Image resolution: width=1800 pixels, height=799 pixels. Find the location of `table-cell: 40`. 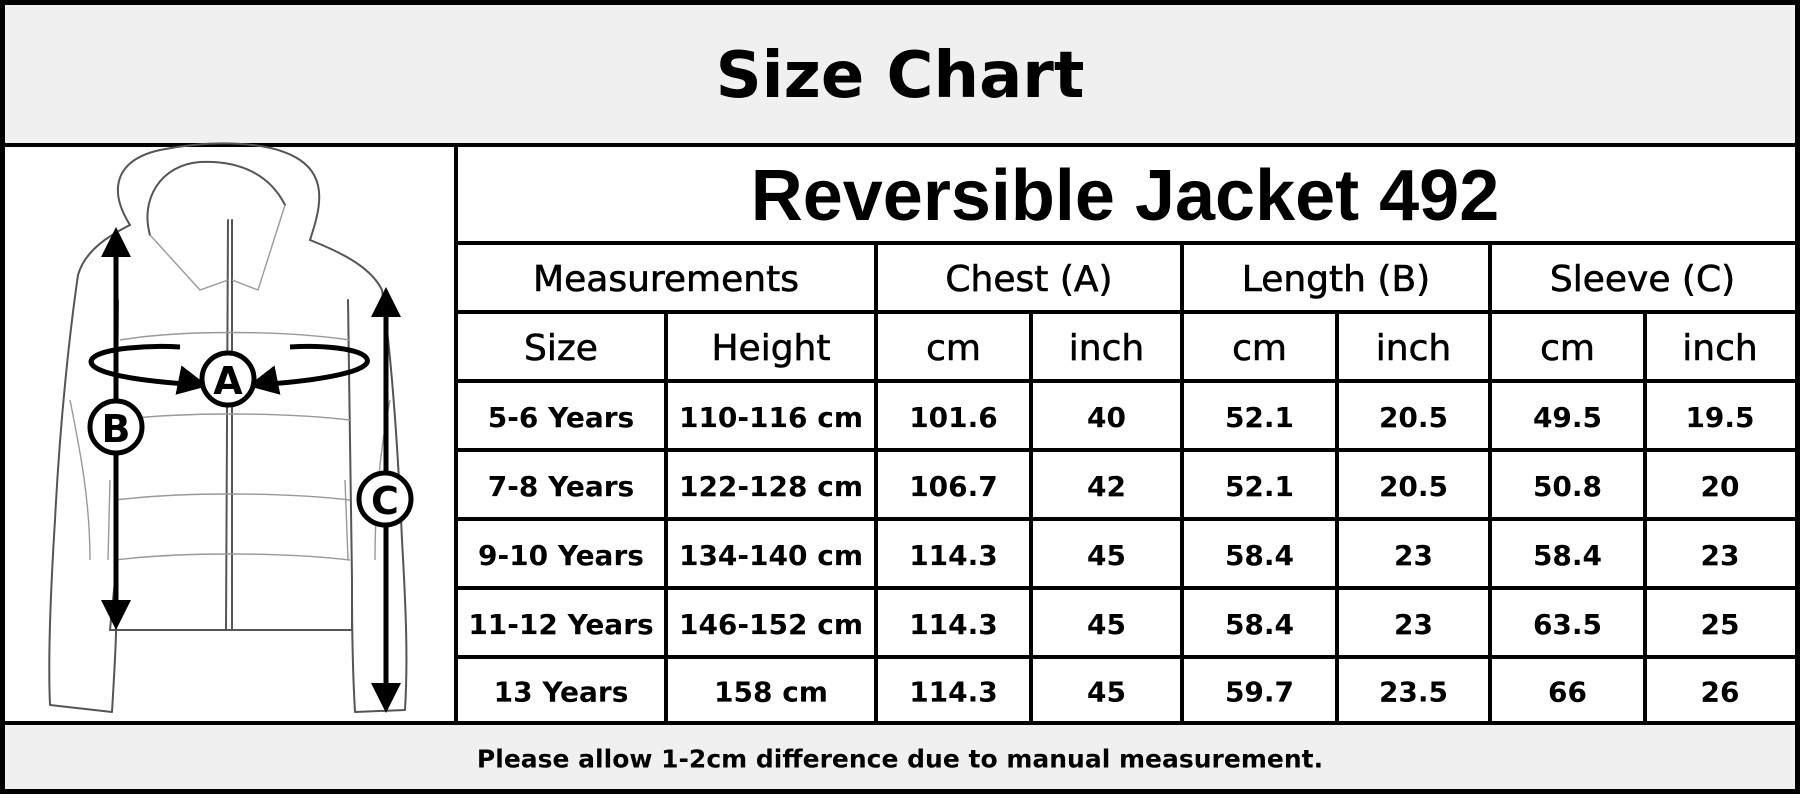

table-cell: 40 is located at coordinates (1106, 417).